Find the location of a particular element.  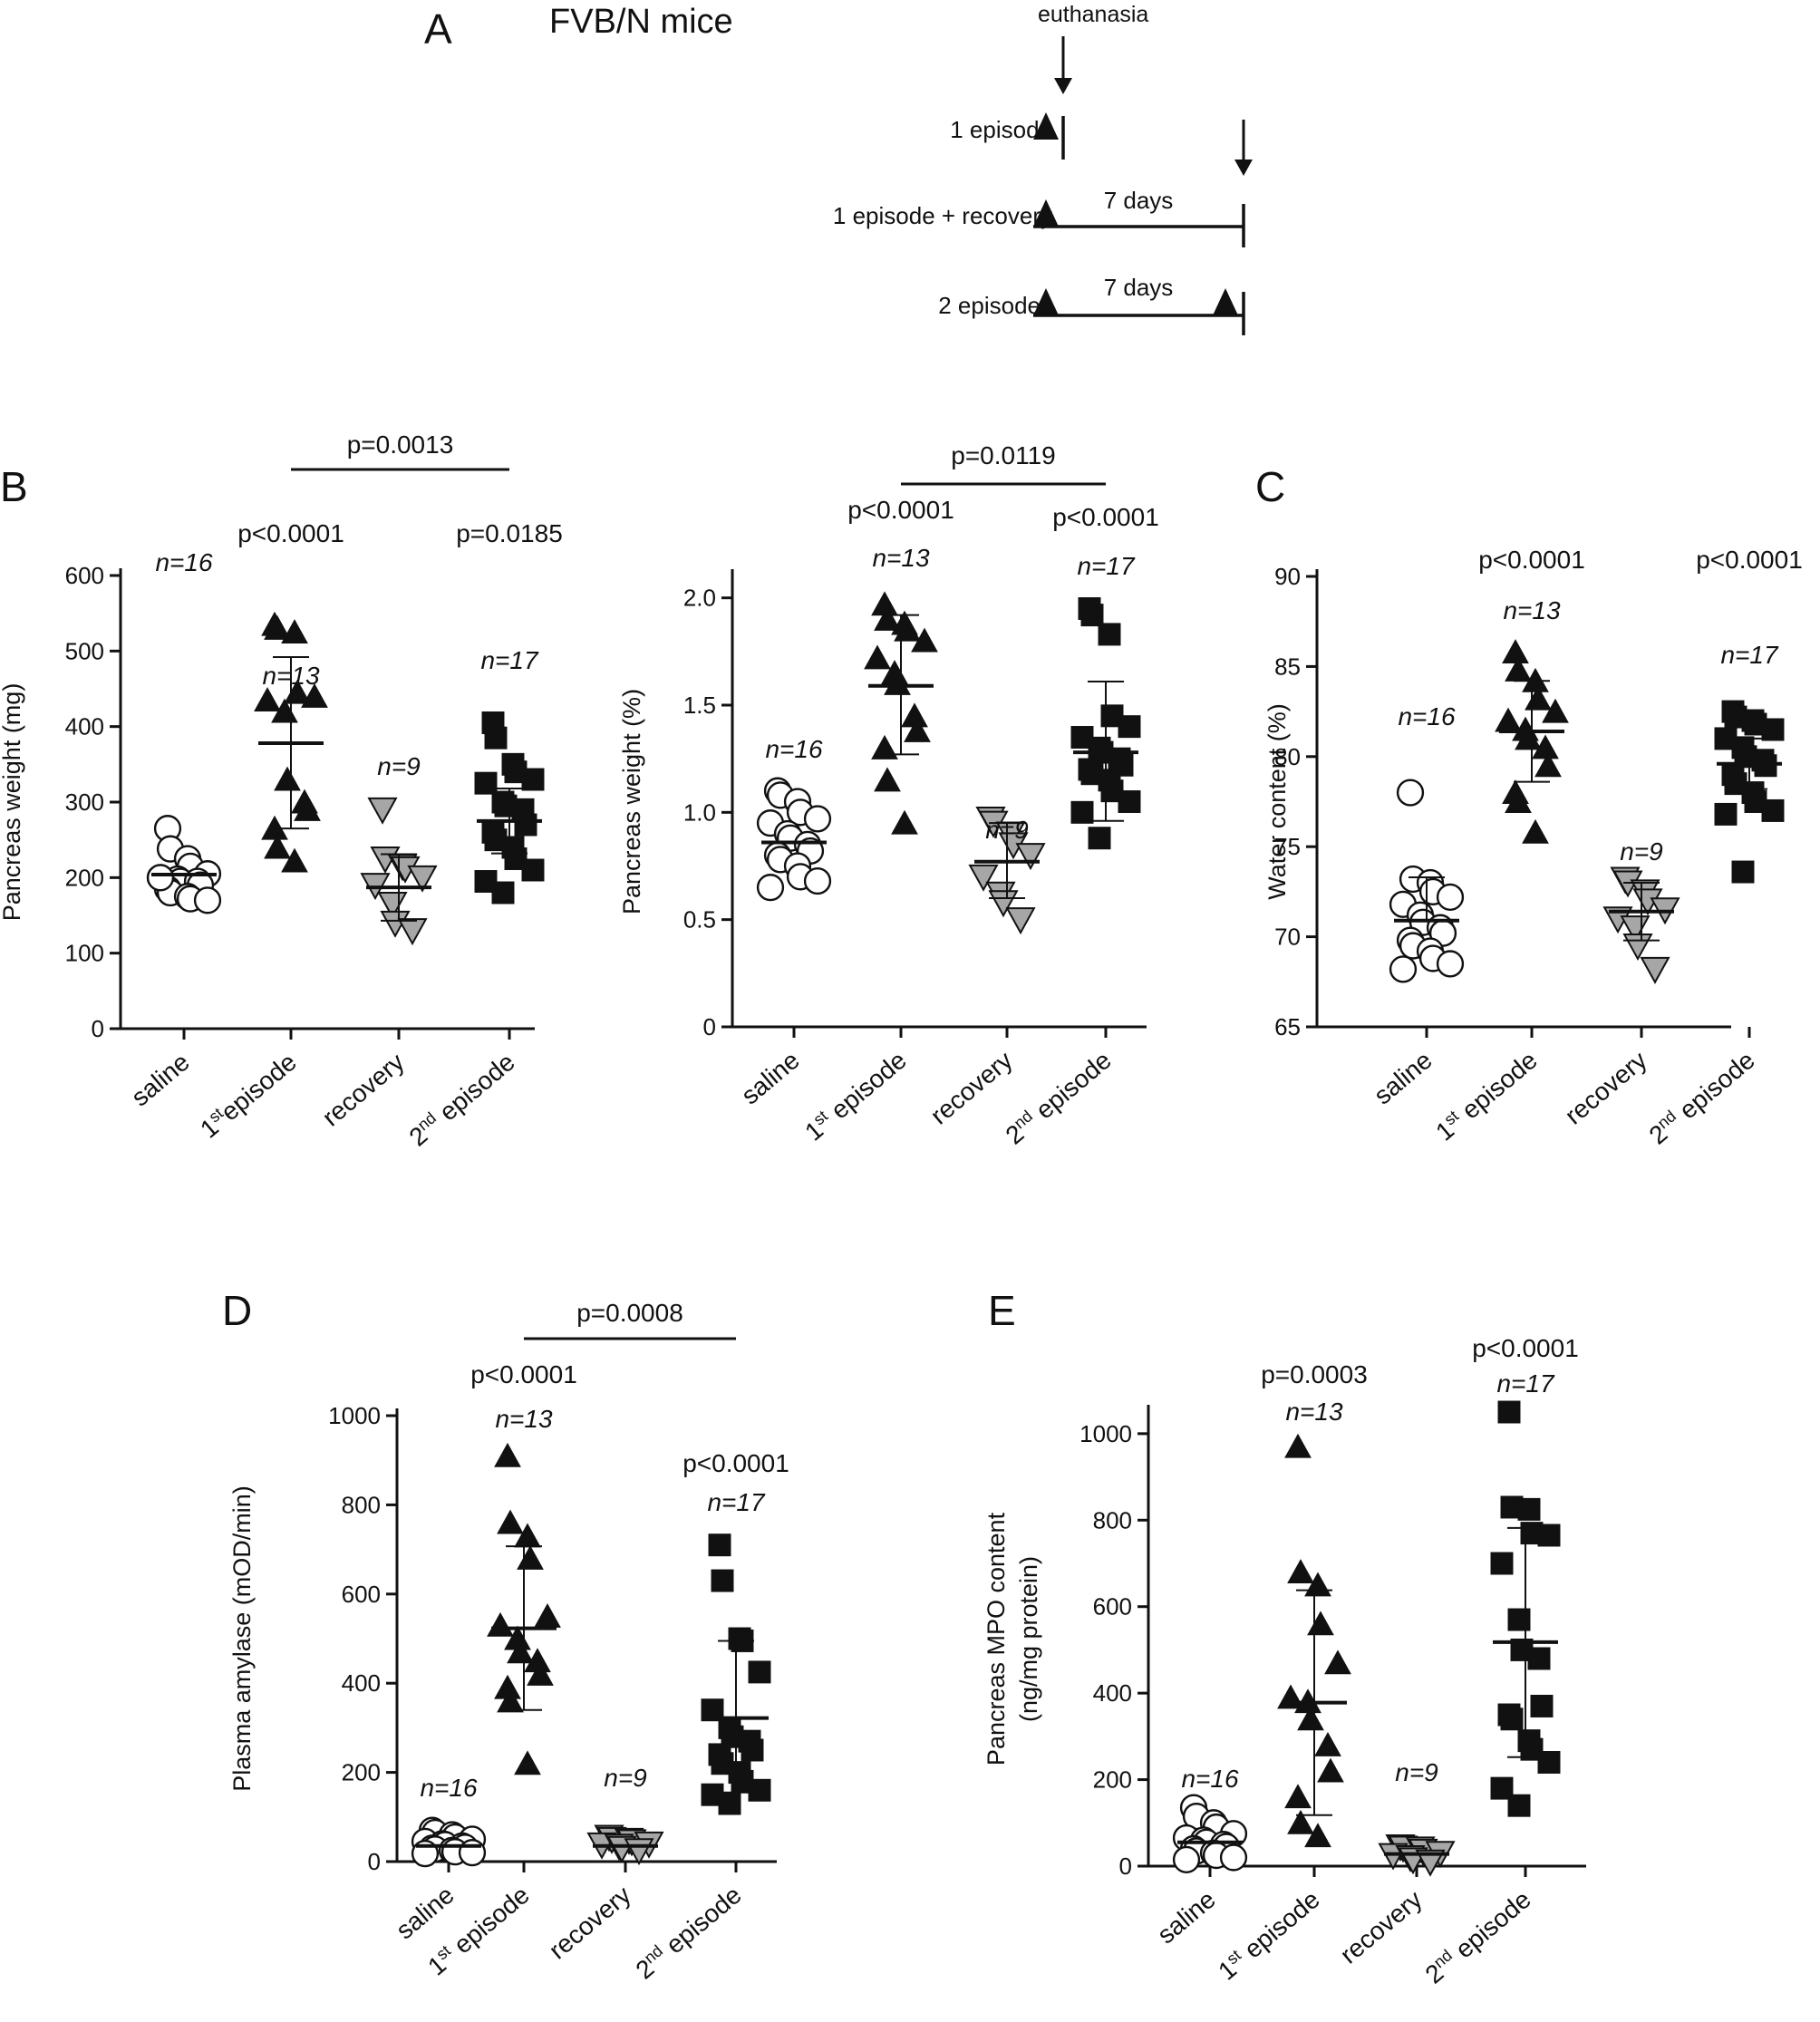

panel-letter: D is located at coordinates (237, 1311).